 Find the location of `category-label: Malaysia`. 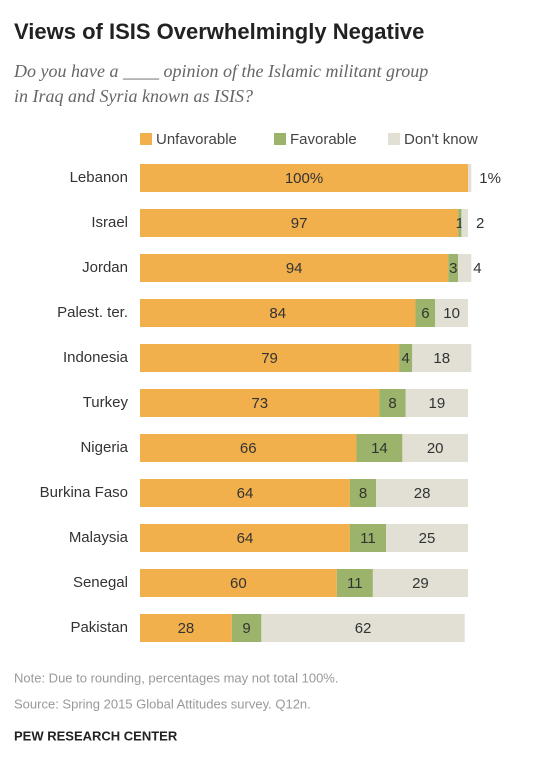

category-label: Malaysia is located at coordinates (99, 537).